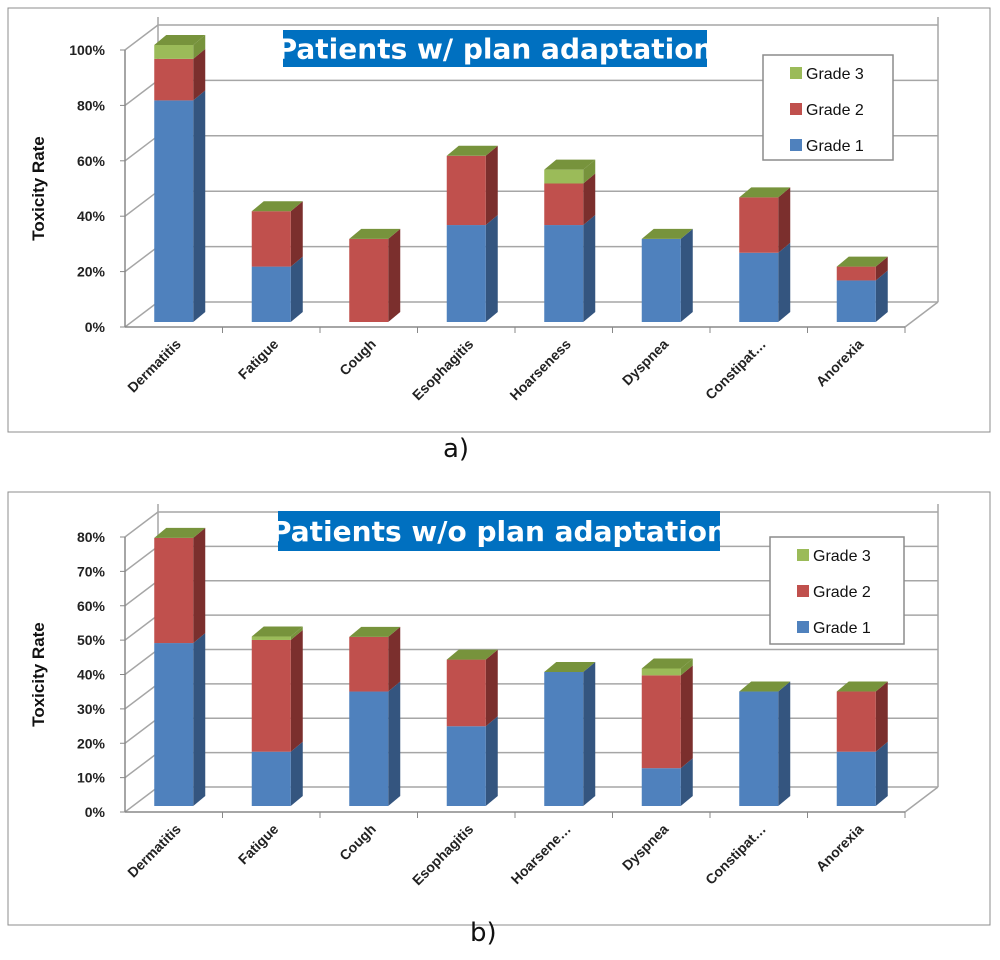 The height and width of the screenshot is (960, 1000). I want to click on chart-title: Patients w/o plan adaptation, so click(499, 531).